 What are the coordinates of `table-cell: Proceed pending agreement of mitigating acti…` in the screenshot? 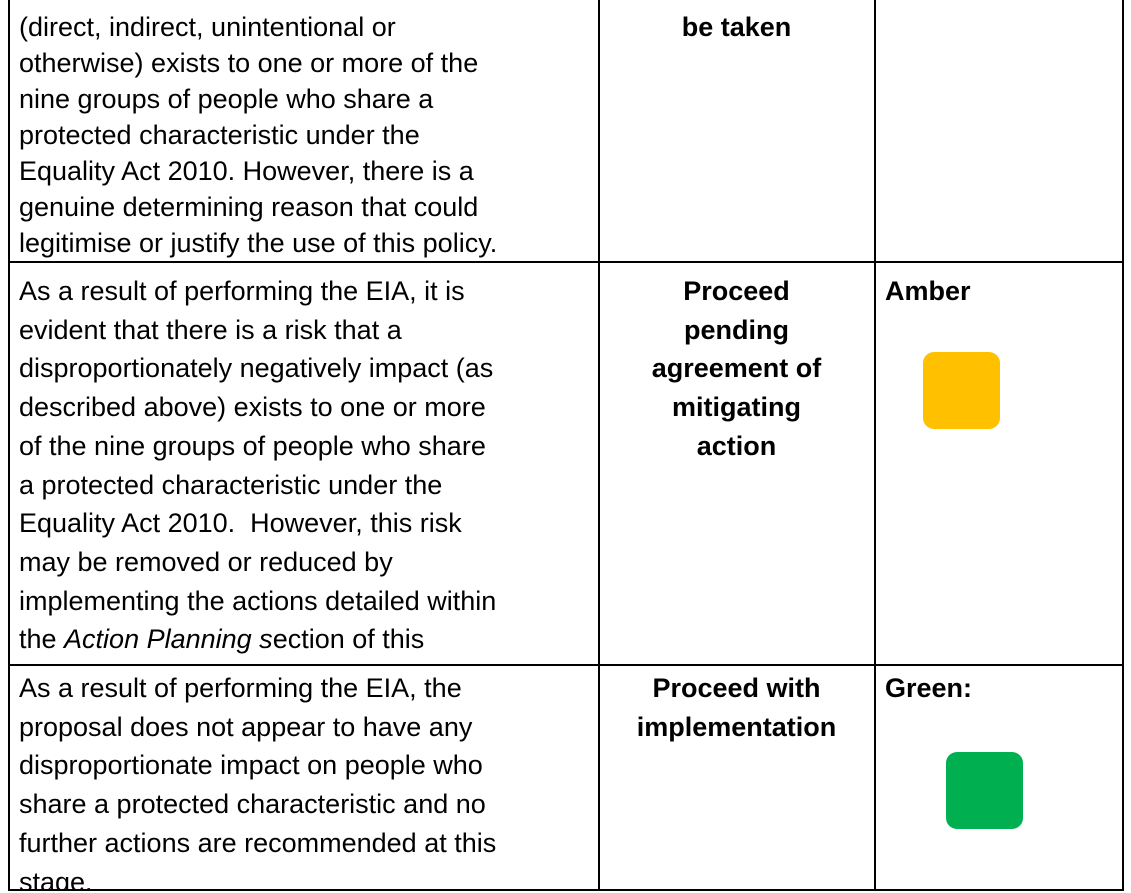 It's located at (737, 464).